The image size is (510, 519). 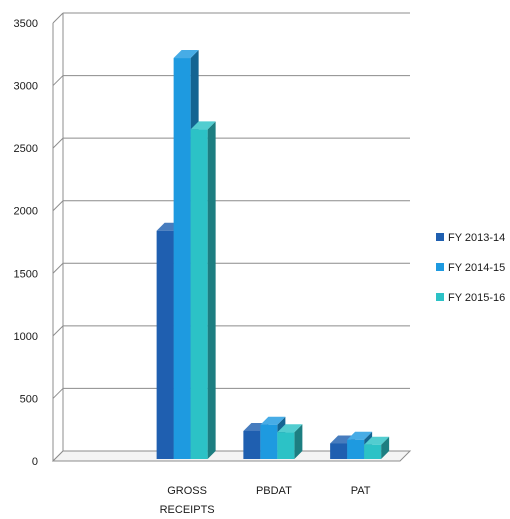 I want to click on x-category-label: GROSS RECEIPTS, so click(x=187, y=500).